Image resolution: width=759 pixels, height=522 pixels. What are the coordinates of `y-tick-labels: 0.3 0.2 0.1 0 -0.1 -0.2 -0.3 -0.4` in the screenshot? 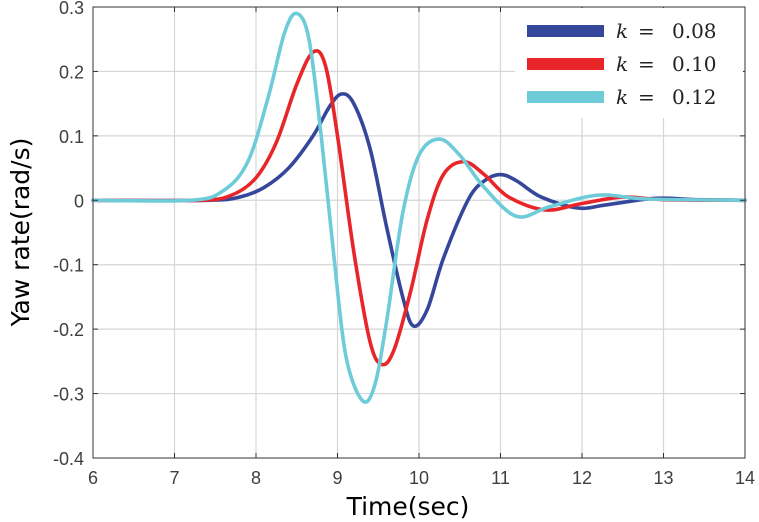 It's located at (68, 234).